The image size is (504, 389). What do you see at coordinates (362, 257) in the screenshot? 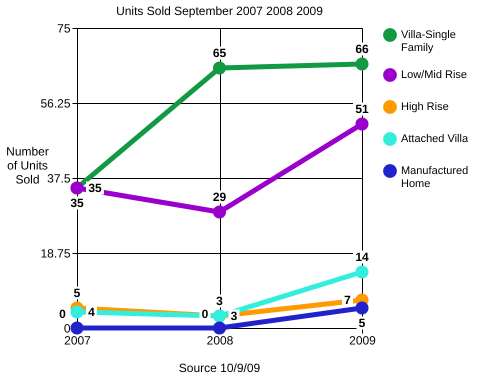
I see `data-label: 14` at bounding box center [362, 257].